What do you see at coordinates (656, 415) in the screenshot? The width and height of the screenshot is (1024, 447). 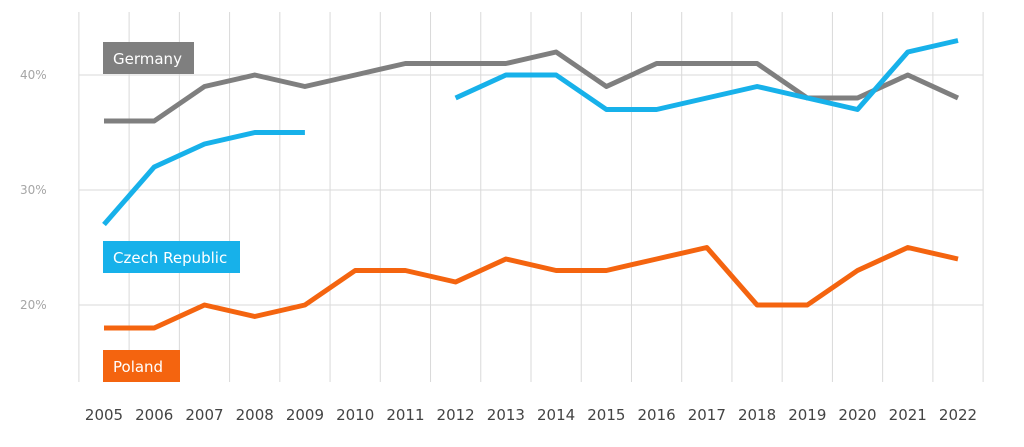 I see `x-tick-label: 2016` at bounding box center [656, 415].